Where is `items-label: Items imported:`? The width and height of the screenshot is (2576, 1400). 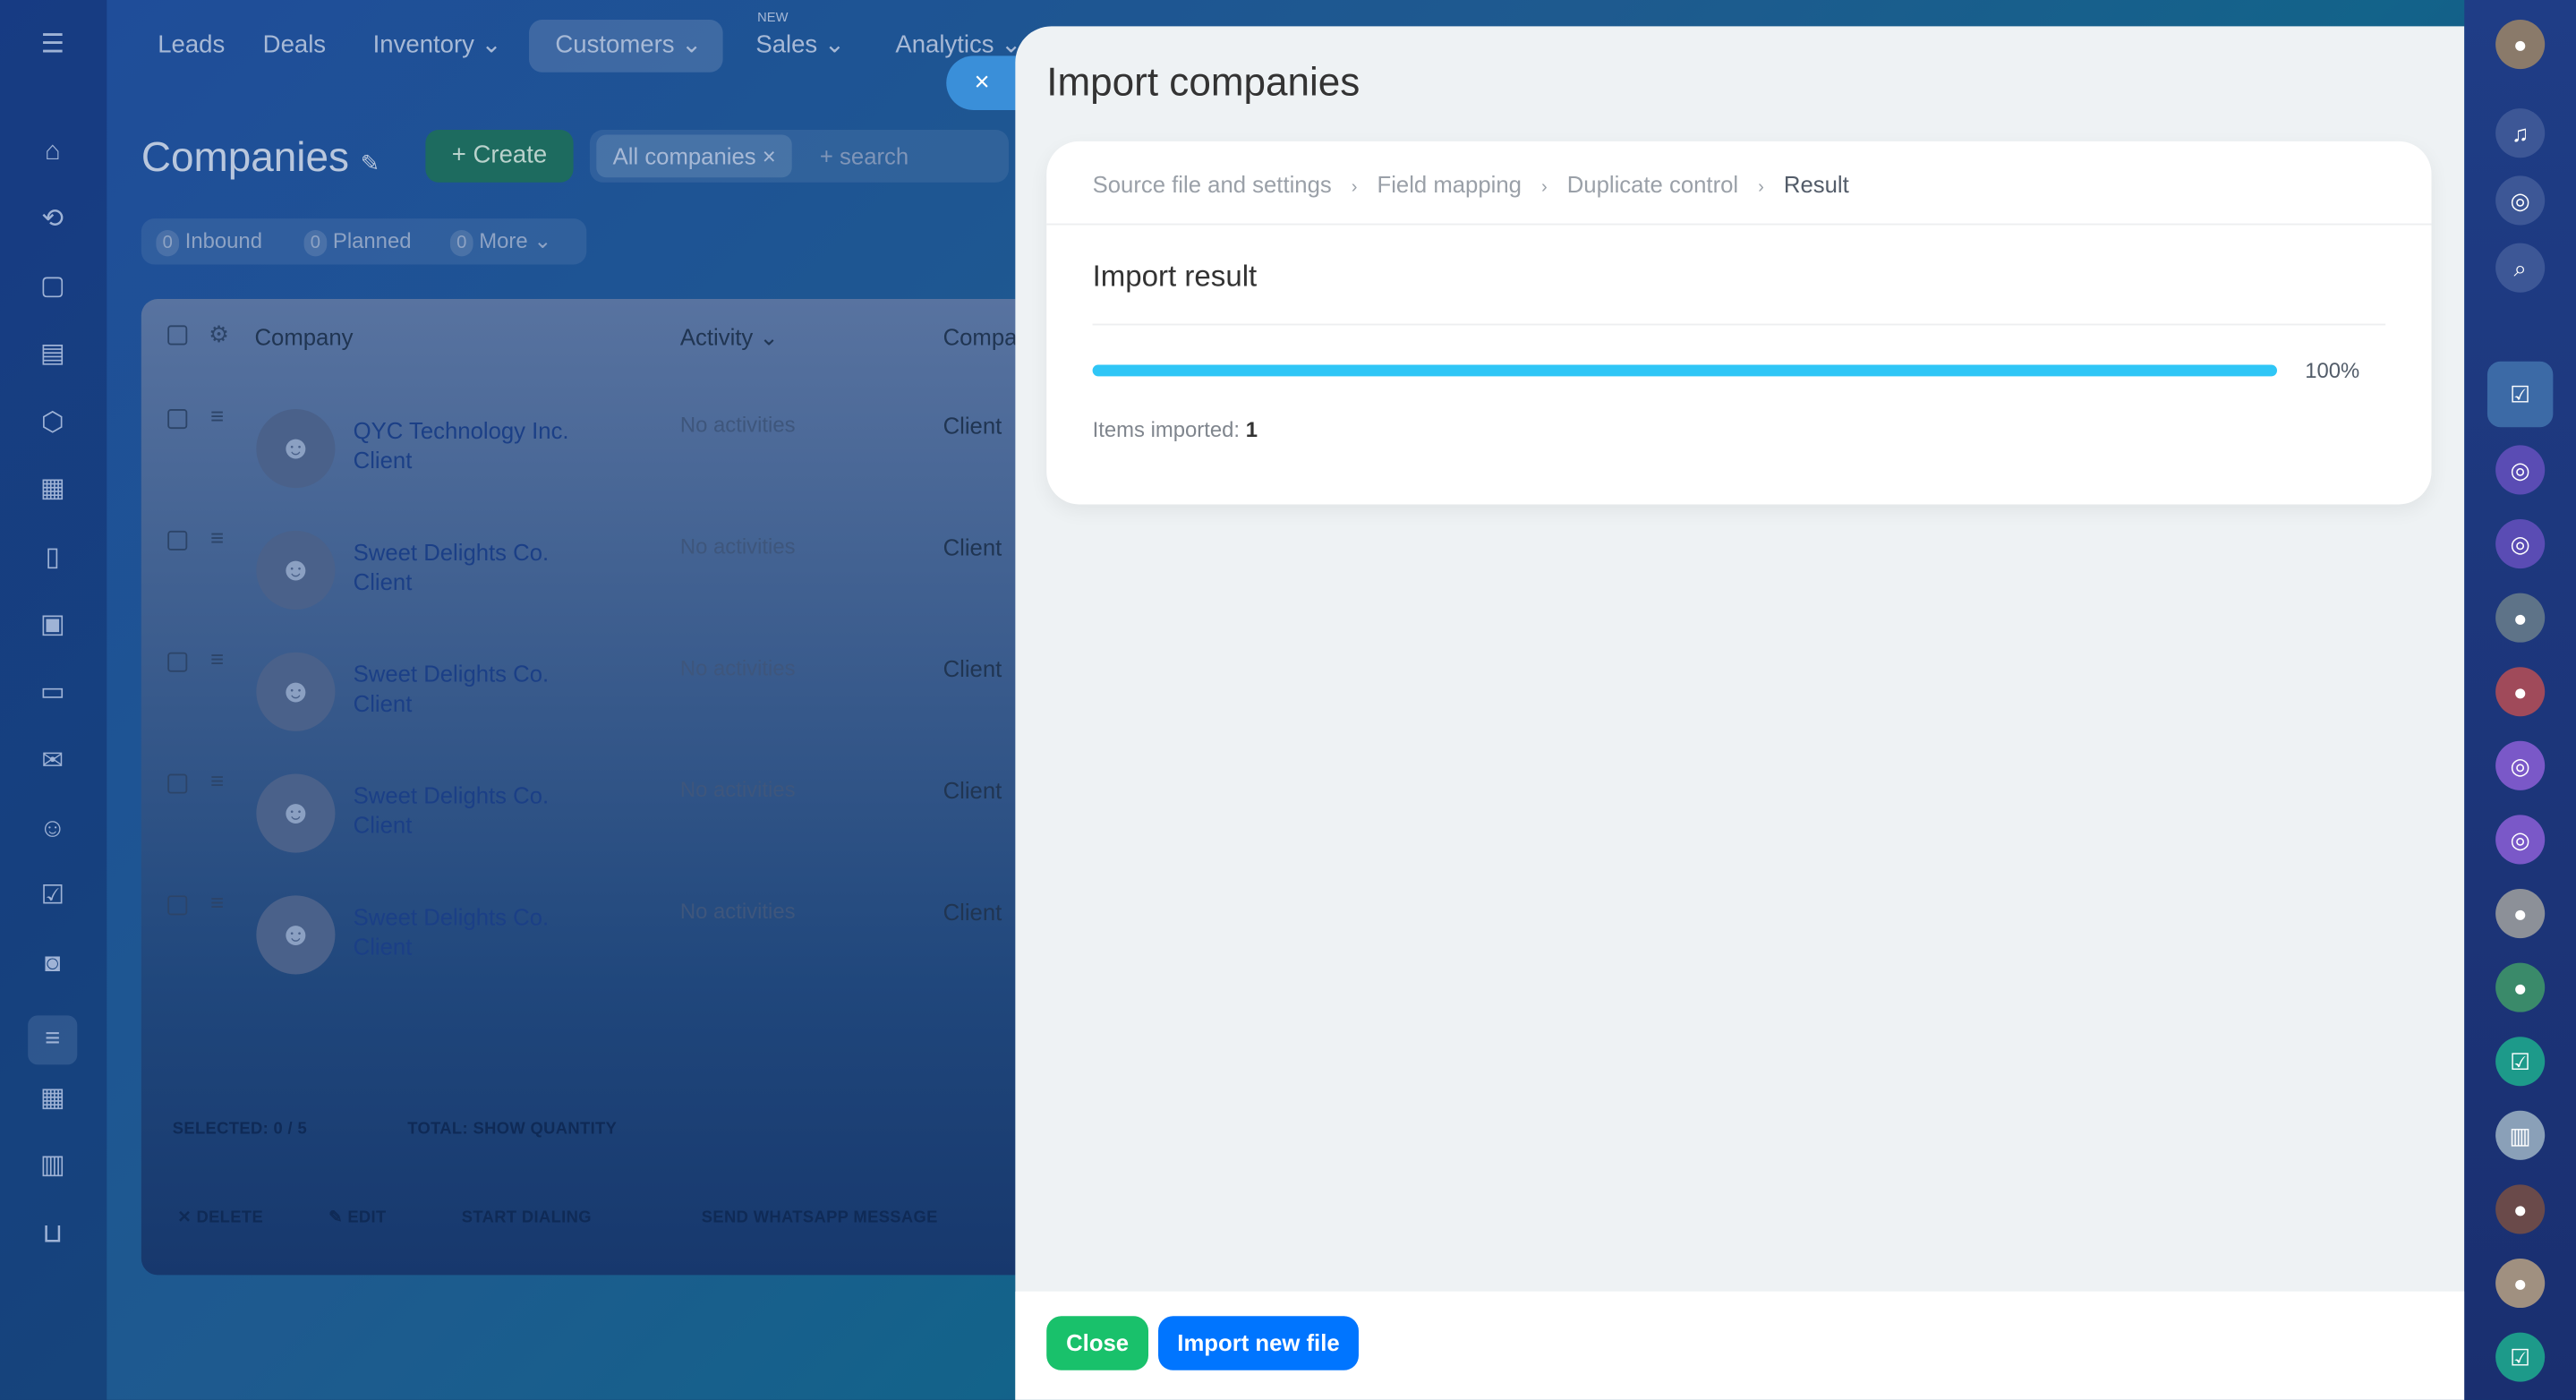 items-label: Items imported: is located at coordinates (1166, 429).